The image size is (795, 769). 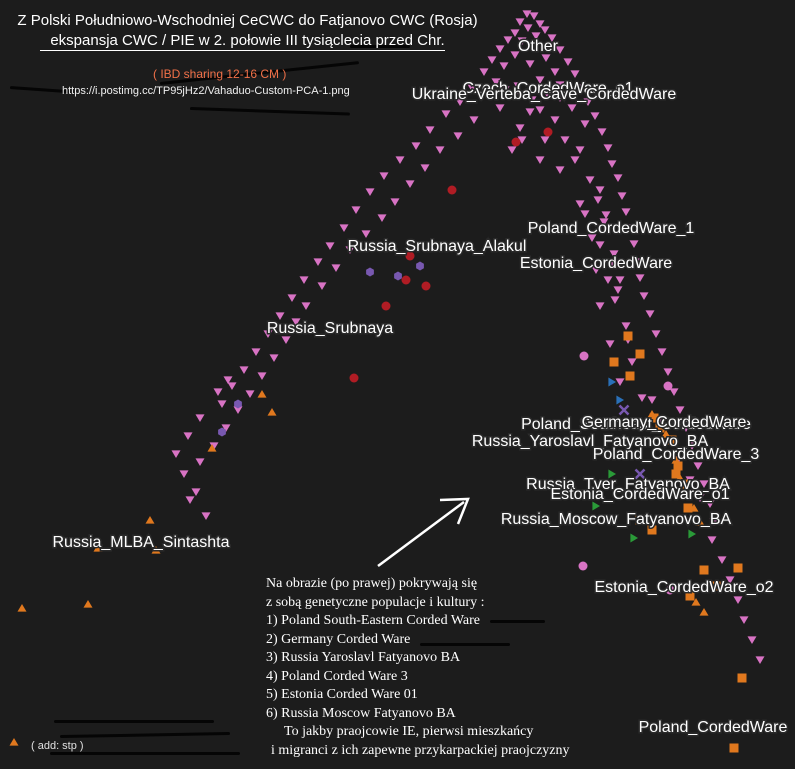 I want to click on population-label-halo: Estonia_CordedWare, so click(x=596, y=263).